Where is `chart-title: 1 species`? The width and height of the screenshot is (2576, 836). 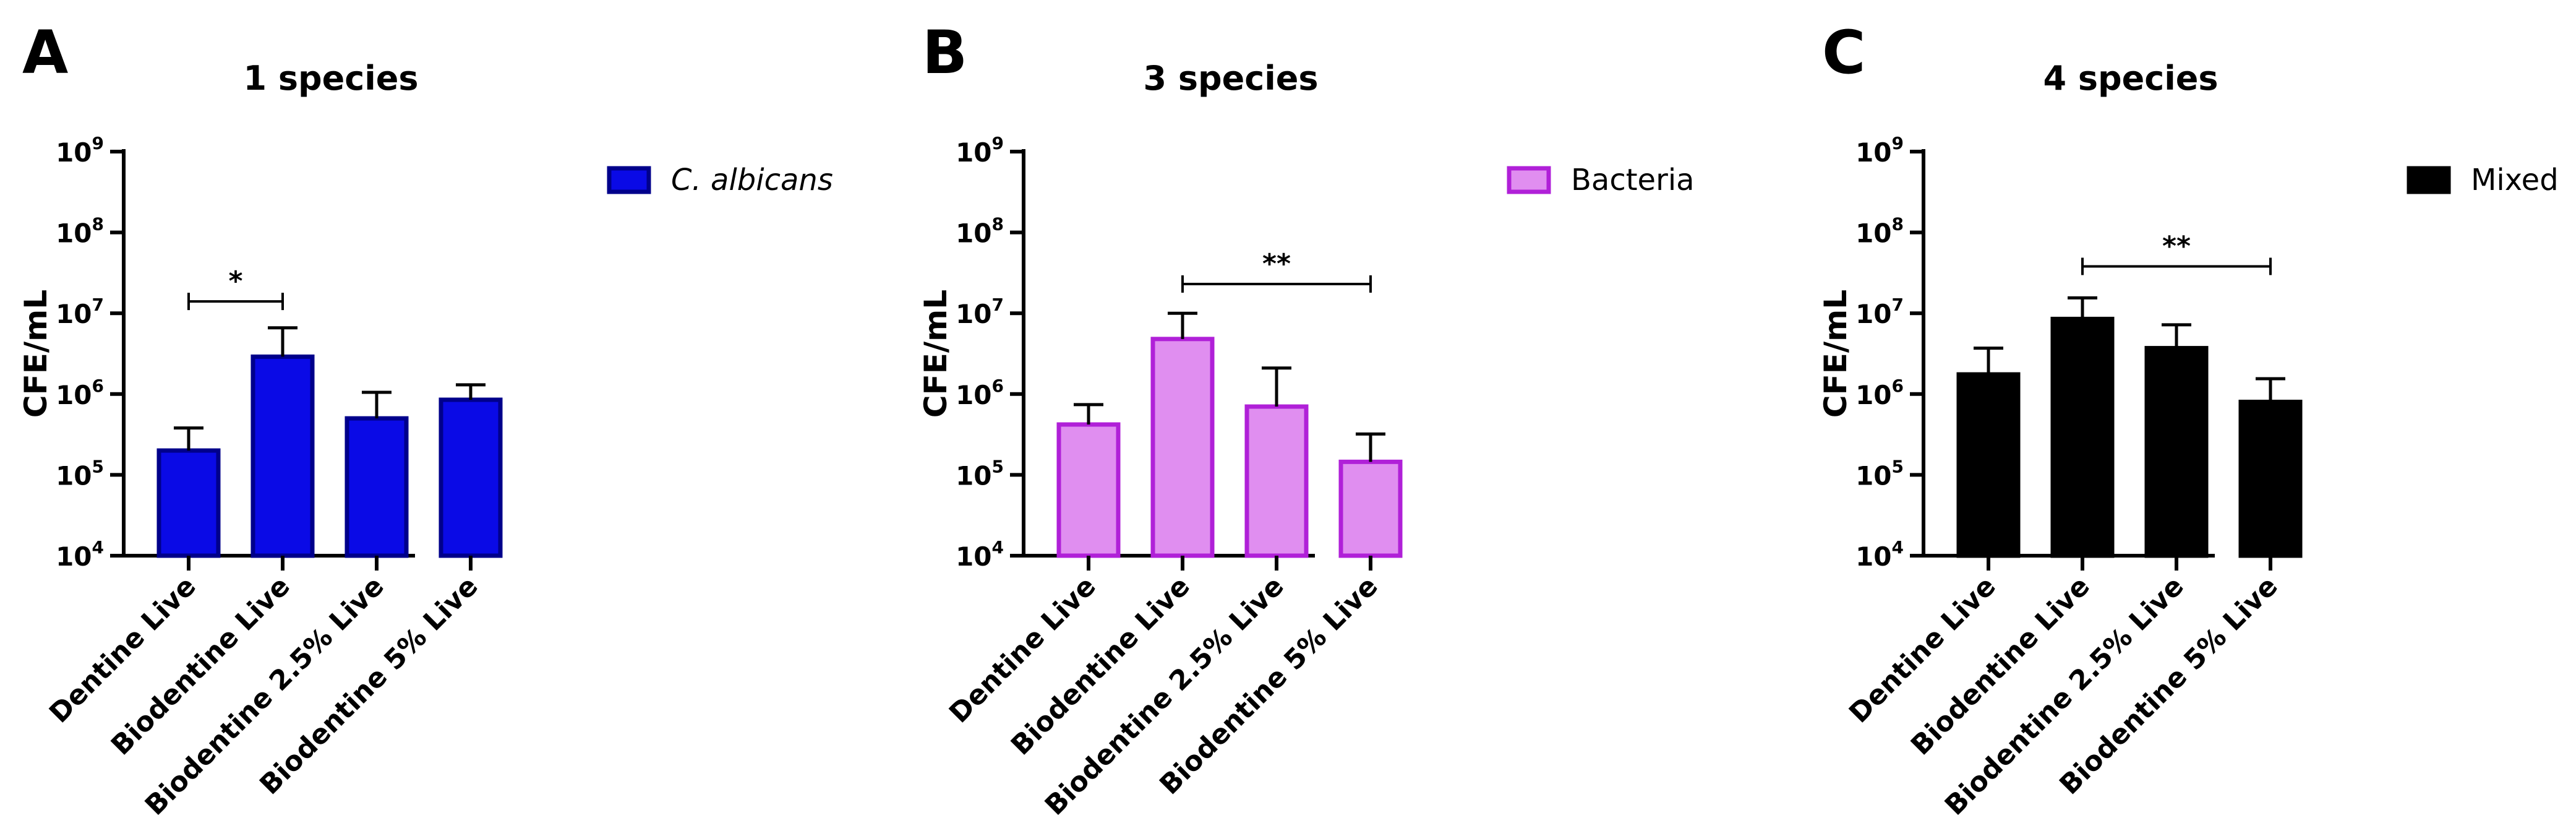
chart-title: 1 species is located at coordinates (330, 78).